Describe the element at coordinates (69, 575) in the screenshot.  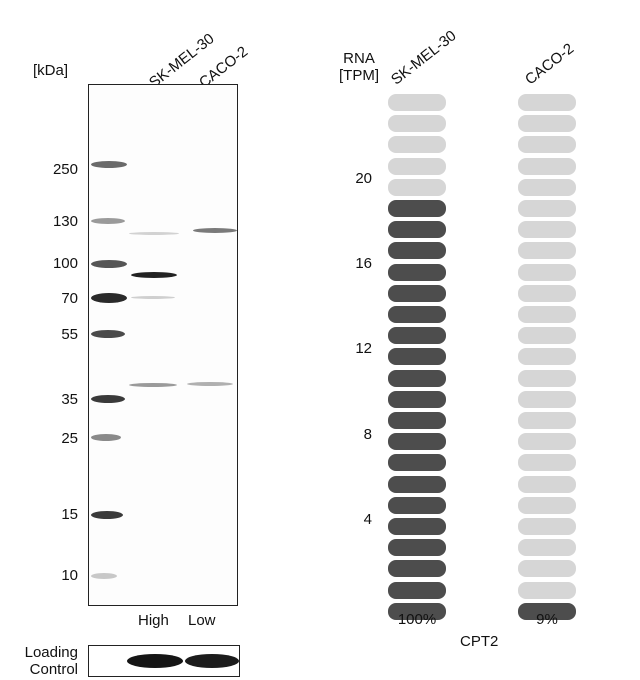
I see `marker-label-10: 10` at that location.